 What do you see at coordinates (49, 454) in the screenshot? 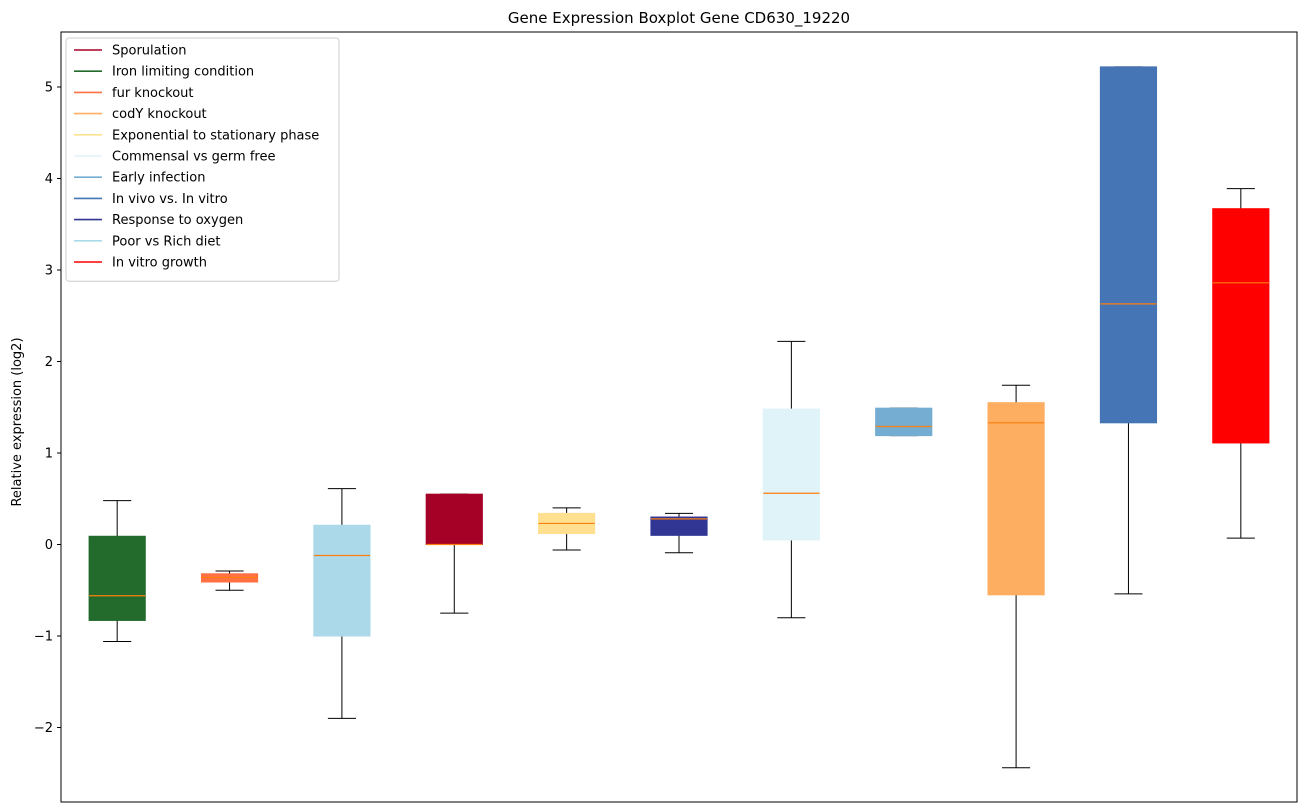
I see `y-tick-label: 1` at bounding box center [49, 454].